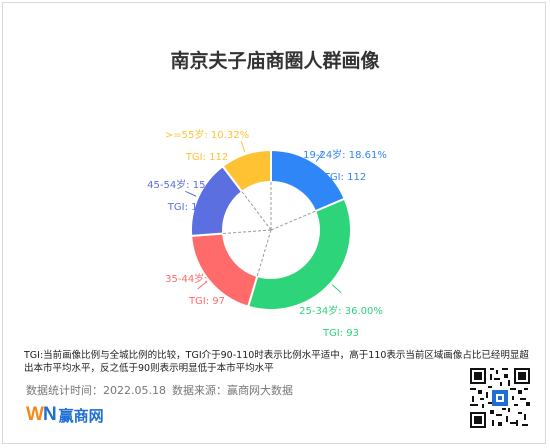  What do you see at coordinates (207, 278) in the screenshot?
I see `slice-label-2: 35-44岁: 19.21%` at bounding box center [207, 278].